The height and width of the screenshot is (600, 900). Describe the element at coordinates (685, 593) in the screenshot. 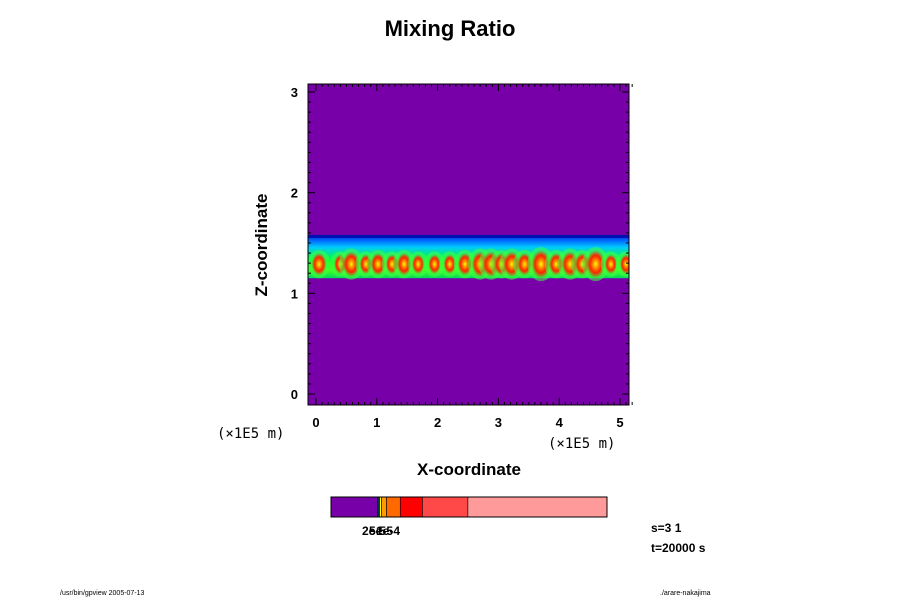

I see `footer-source: ./arare-nakajima` at that location.